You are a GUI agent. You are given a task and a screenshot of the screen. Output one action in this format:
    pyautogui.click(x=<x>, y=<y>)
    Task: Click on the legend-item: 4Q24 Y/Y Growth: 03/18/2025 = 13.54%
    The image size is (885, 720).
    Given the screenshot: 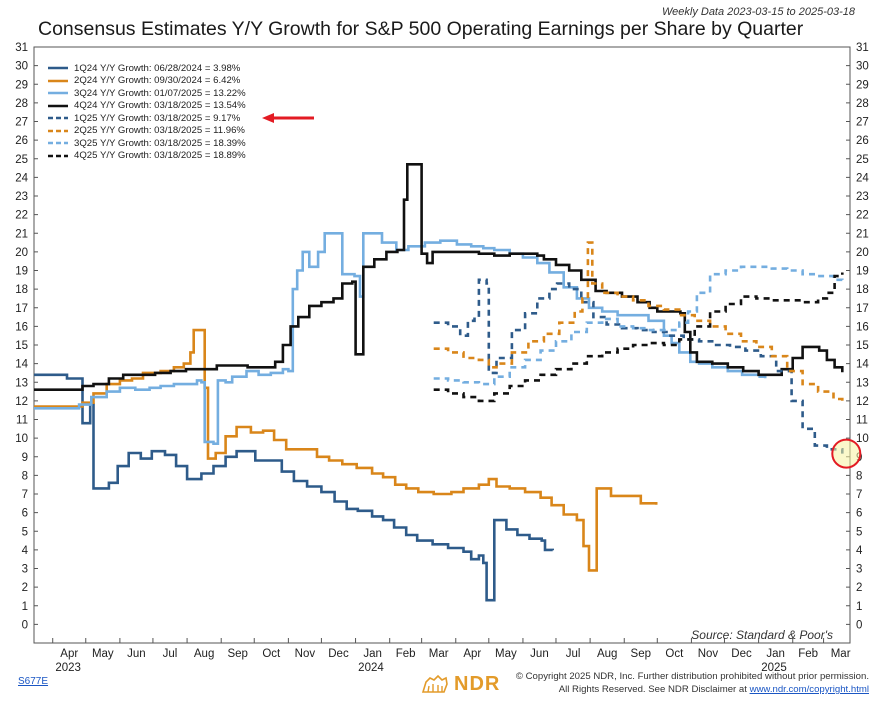 What is the action you would take?
    pyautogui.click(x=147, y=106)
    